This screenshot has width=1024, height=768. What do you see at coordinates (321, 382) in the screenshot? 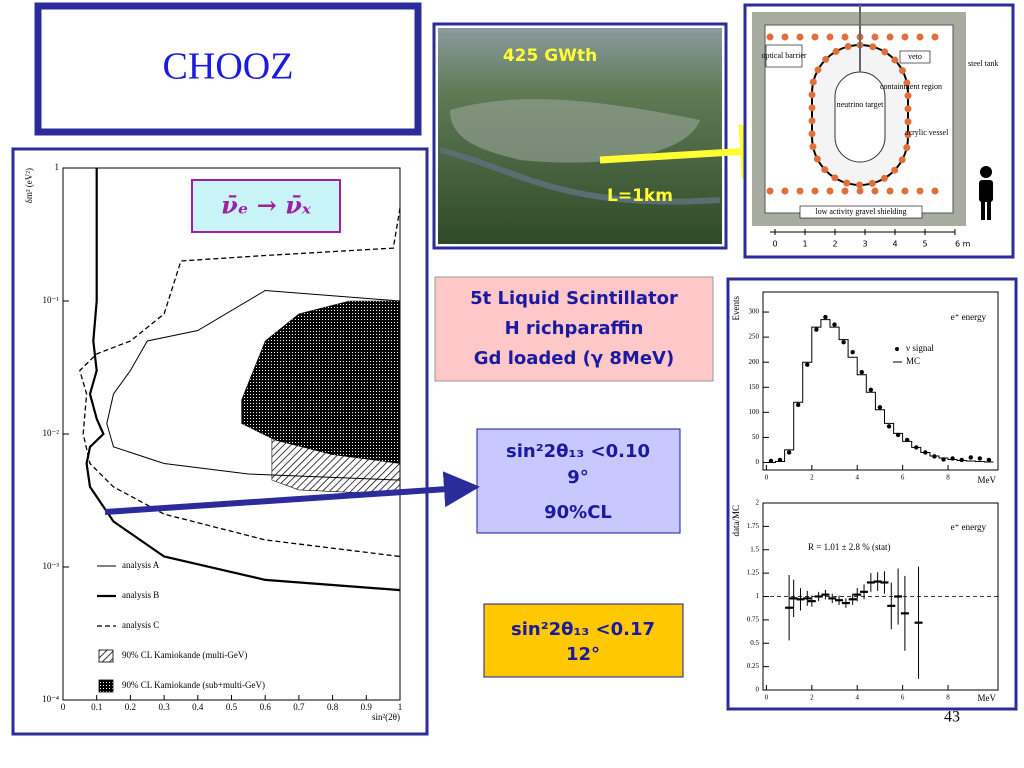
I see `kamiokande-region` at bounding box center [321, 382].